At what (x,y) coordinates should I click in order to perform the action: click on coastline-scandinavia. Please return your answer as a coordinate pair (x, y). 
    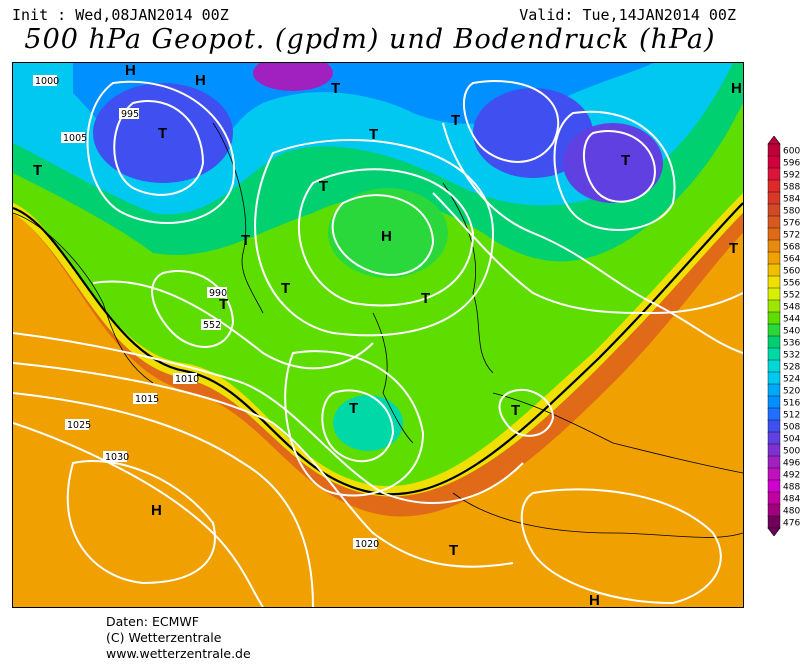
    Looking at the image, I should click on (468, 278).